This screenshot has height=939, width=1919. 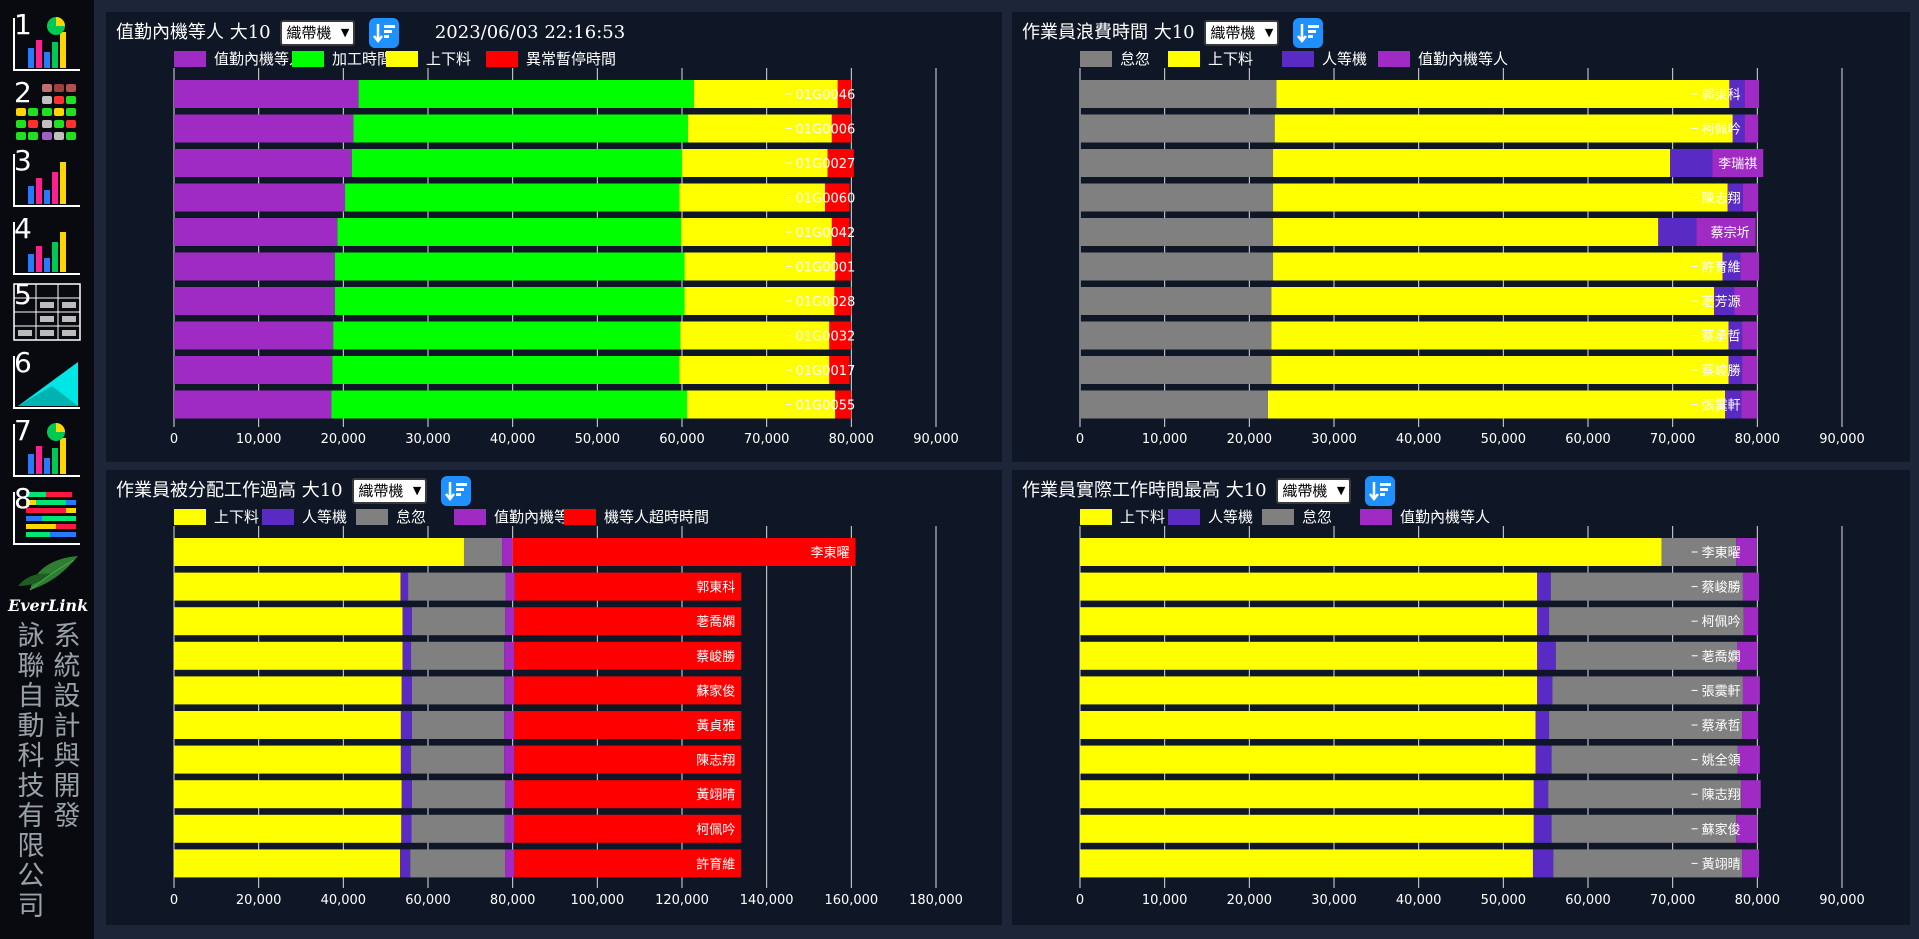 I want to click on sort-button, so click(x=384, y=33).